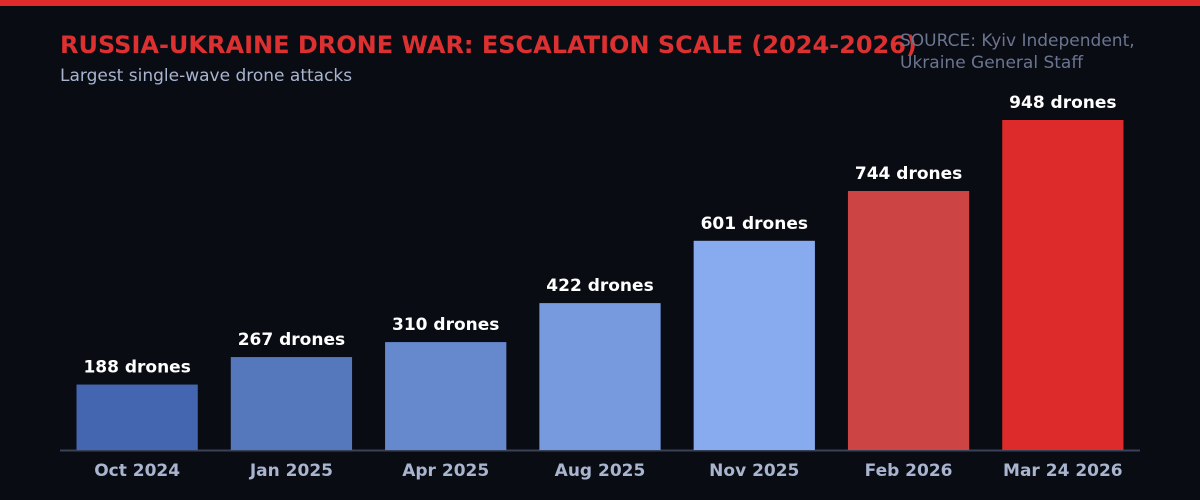  What do you see at coordinates (908, 174) in the screenshot?
I see `value-label: 744 drones` at bounding box center [908, 174].